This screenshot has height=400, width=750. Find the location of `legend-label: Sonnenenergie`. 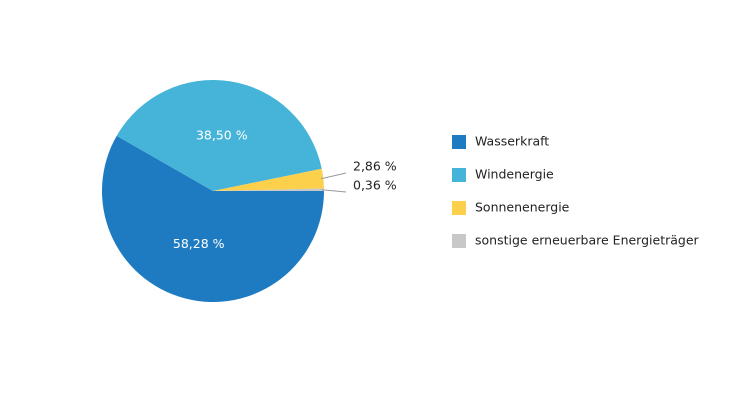

legend-label: Sonnenenergie is located at coordinates (522, 207).